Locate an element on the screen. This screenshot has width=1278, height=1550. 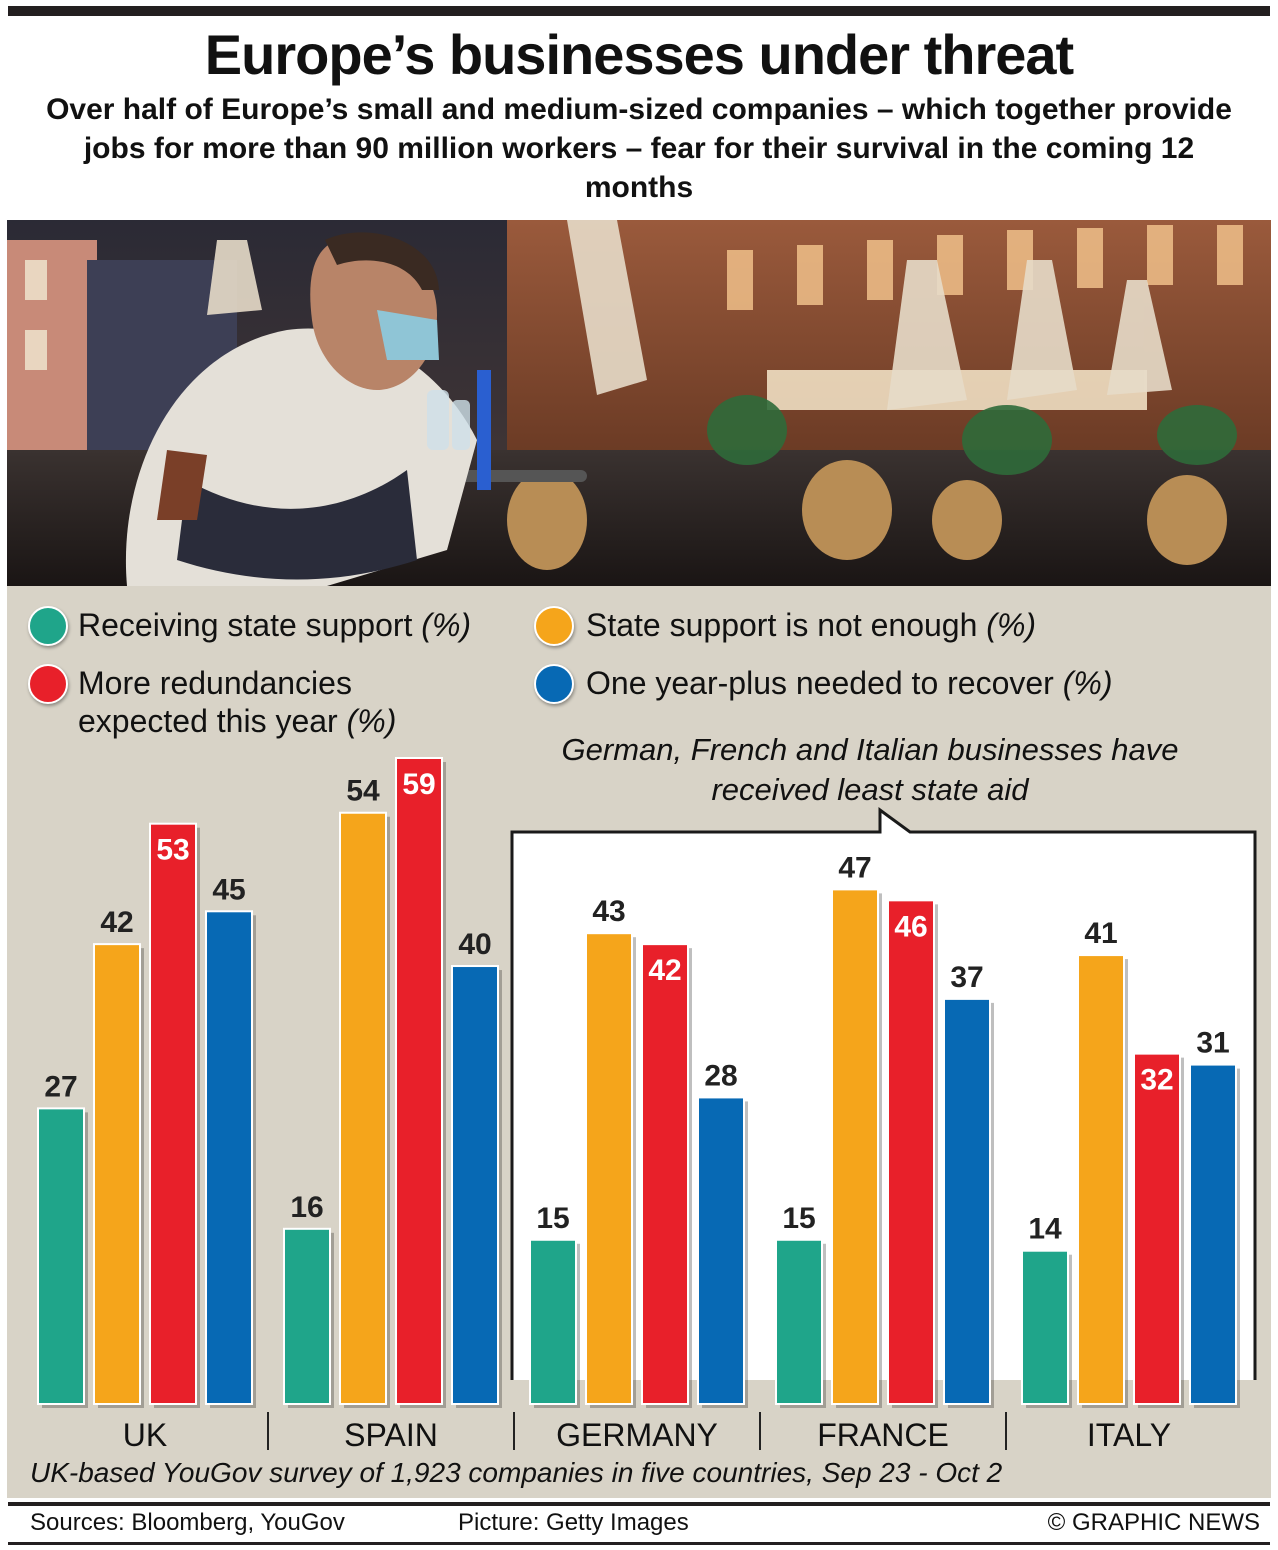
data-label: 31 is located at coordinates (1212, 1043).